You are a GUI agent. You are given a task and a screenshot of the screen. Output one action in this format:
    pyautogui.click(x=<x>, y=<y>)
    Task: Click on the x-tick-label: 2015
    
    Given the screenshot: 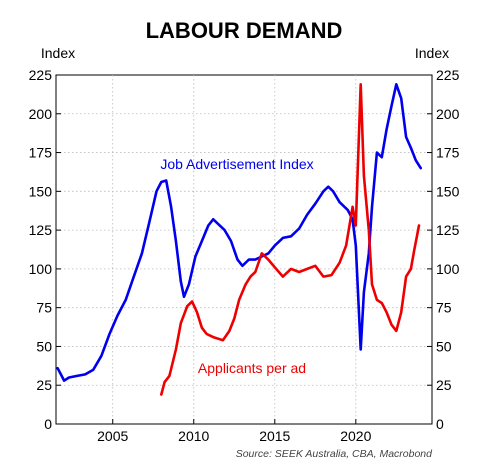 What is the action you would take?
    pyautogui.click(x=274, y=436)
    